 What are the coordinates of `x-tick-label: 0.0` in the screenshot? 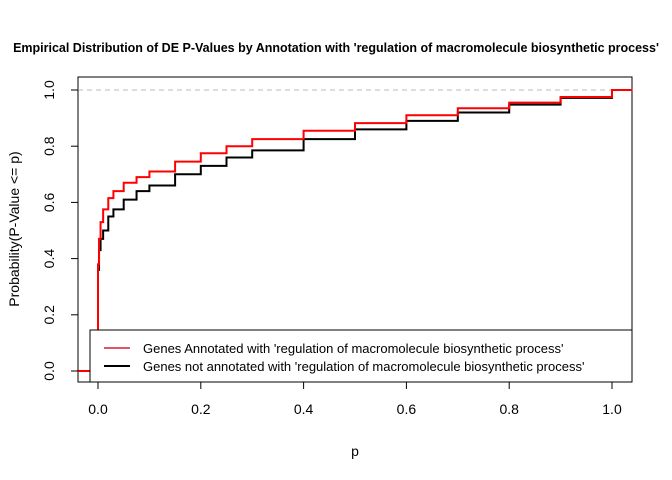 It's located at (98, 409).